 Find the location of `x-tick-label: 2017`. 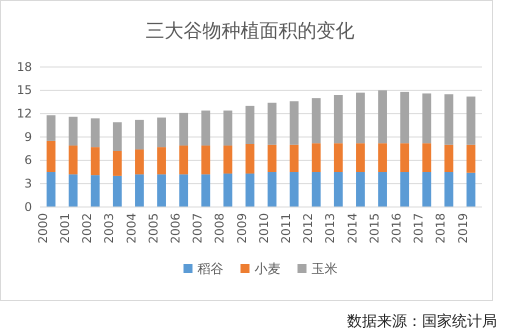

x-tick-label: 2017 is located at coordinates (419, 228).